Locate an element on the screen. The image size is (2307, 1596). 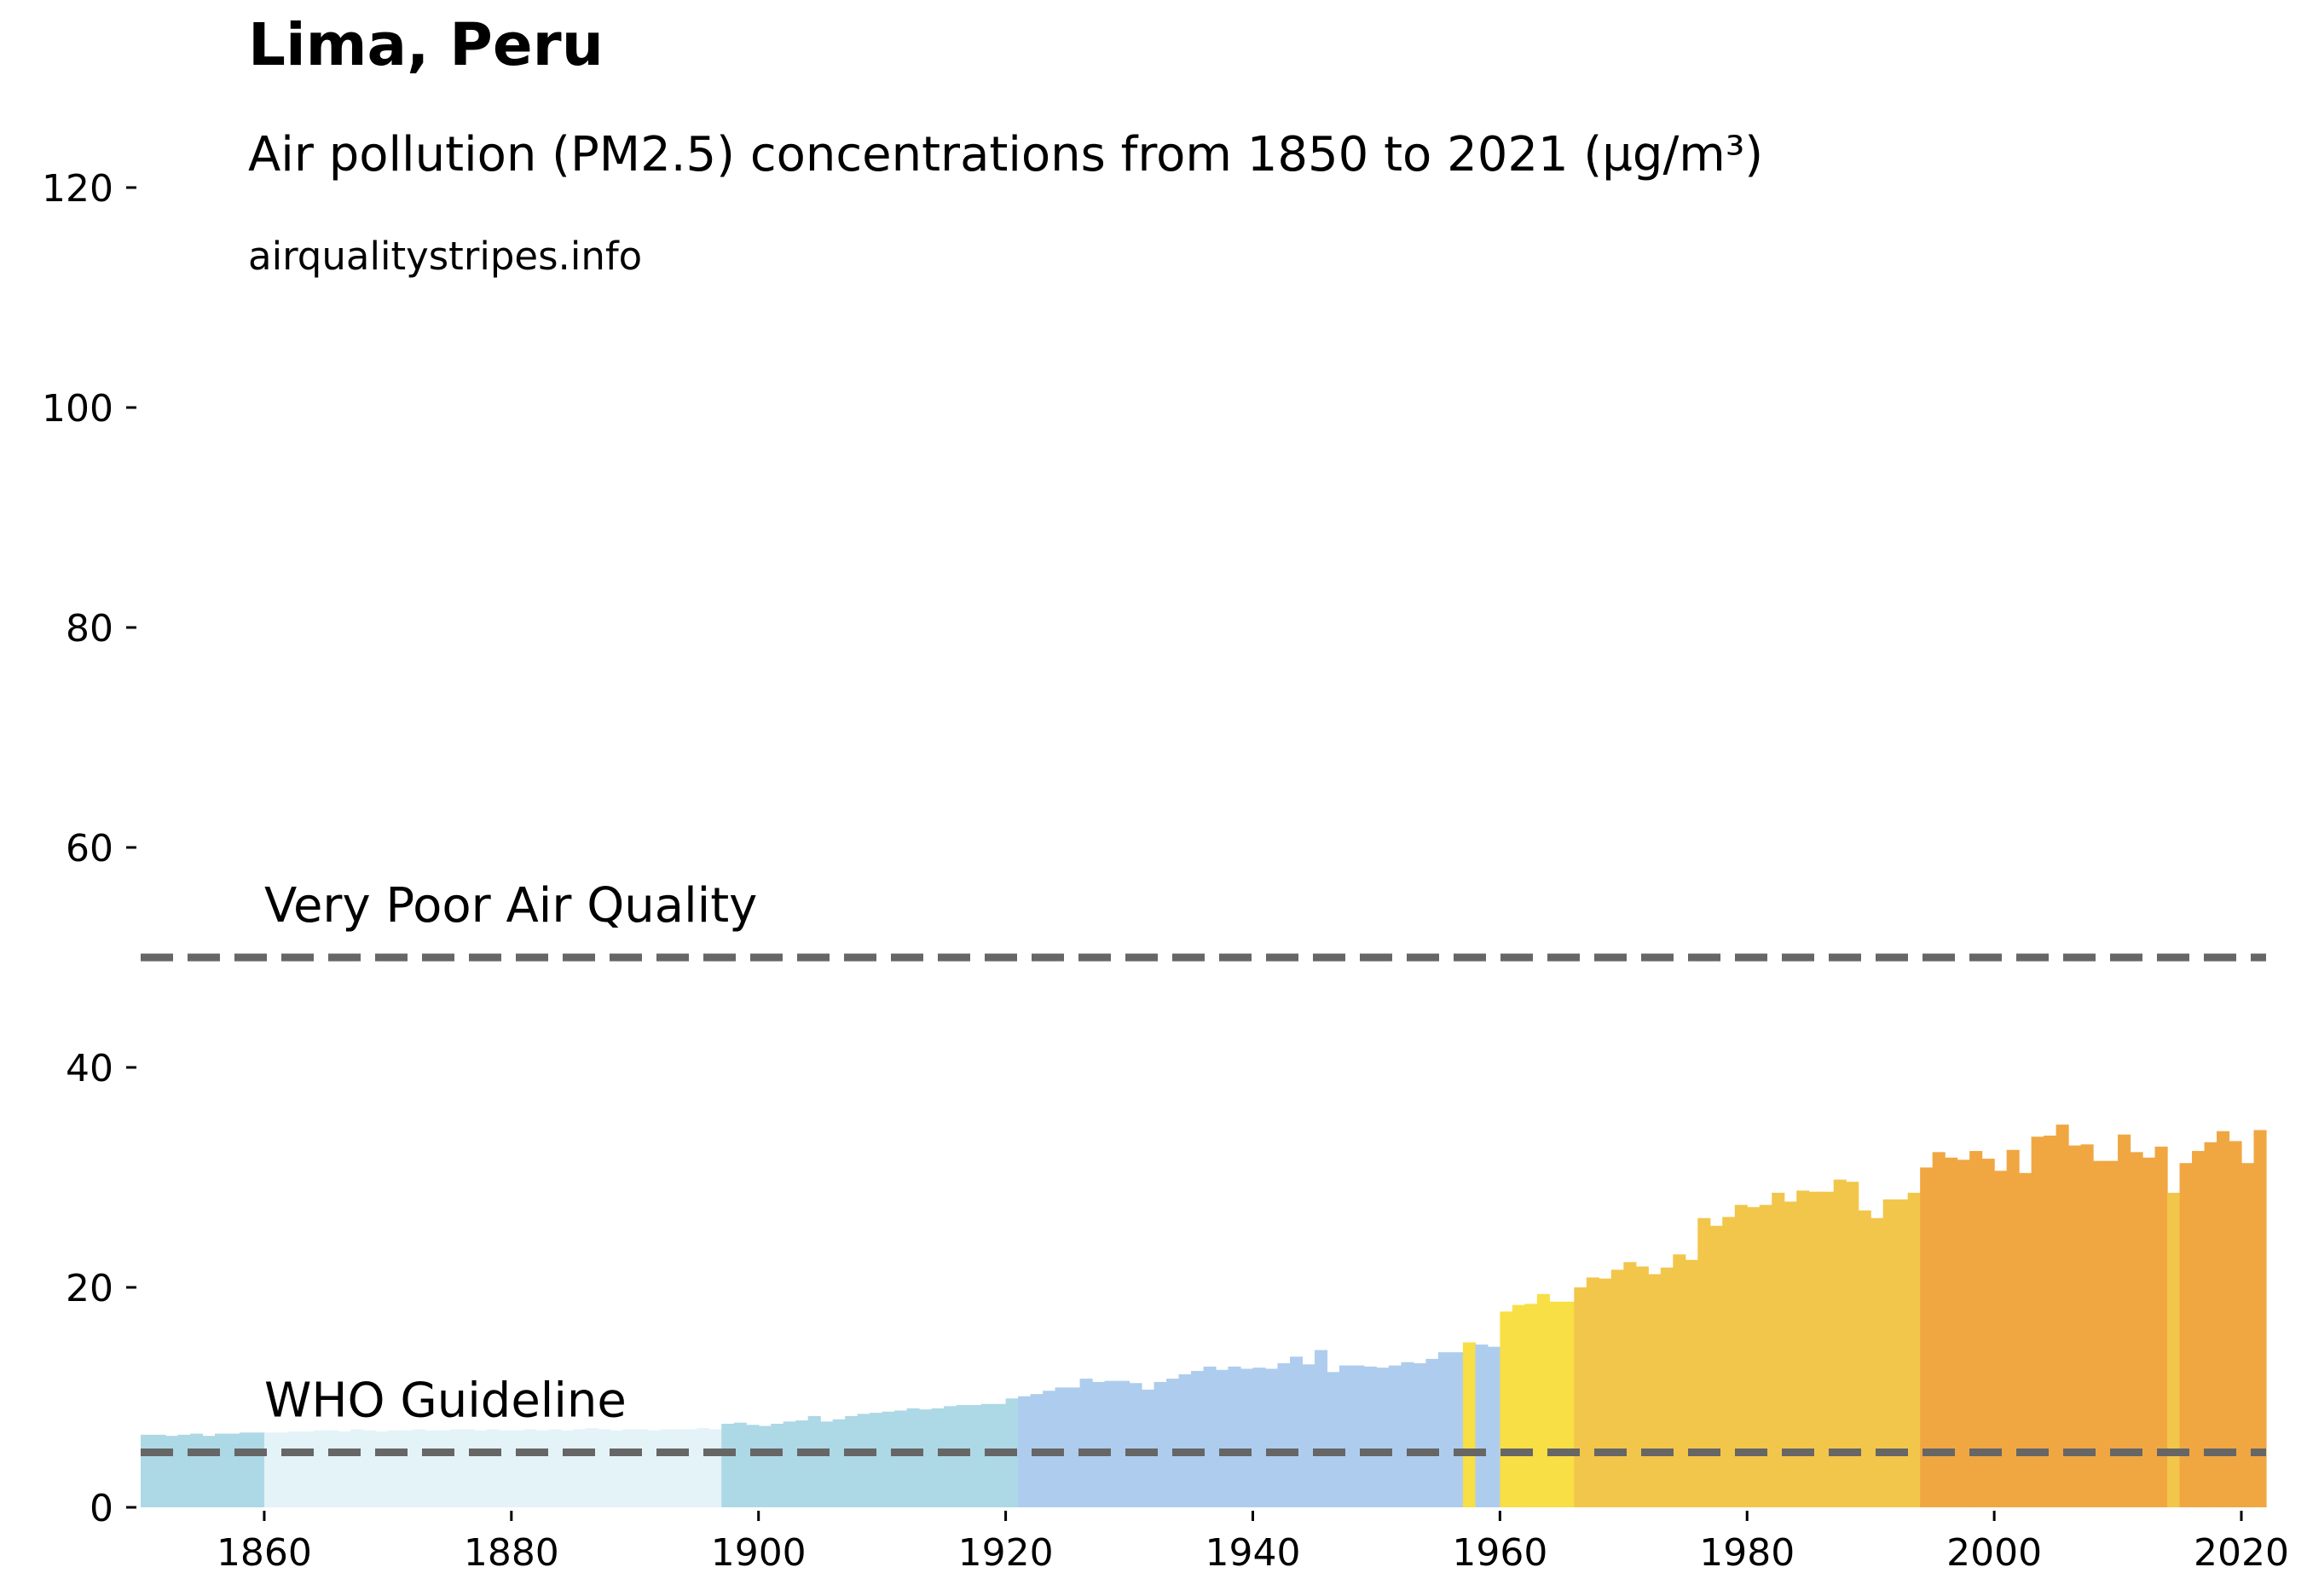
x-tick-label: 1960 is located at coordinates (1499, 1553).